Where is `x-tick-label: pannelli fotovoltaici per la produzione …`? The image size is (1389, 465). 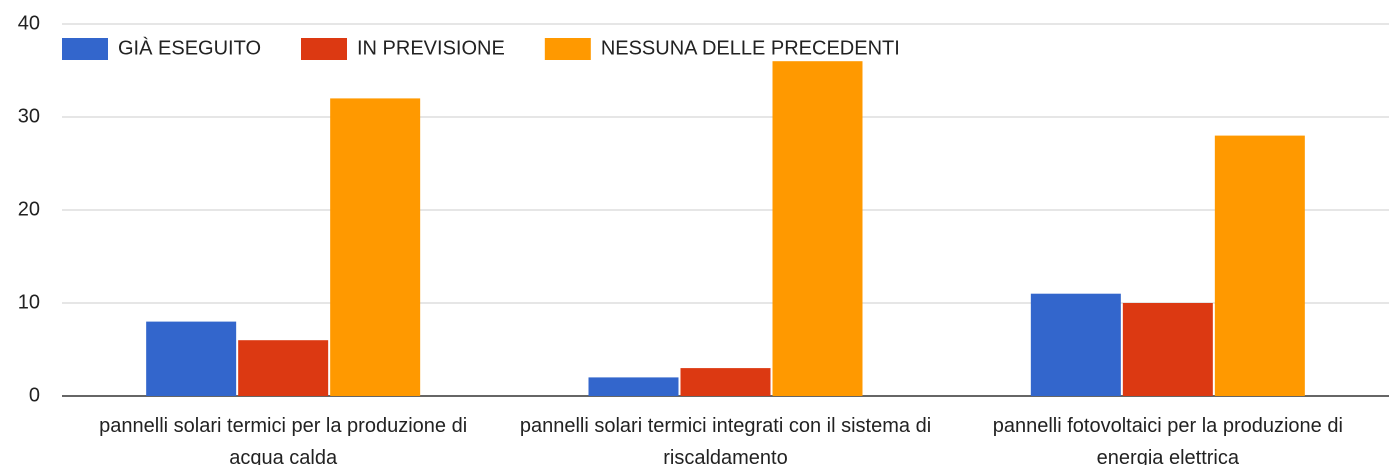
x-tick-label: pannelli fotovoltaici per la produzione … is located at coordinates (1167, 440).